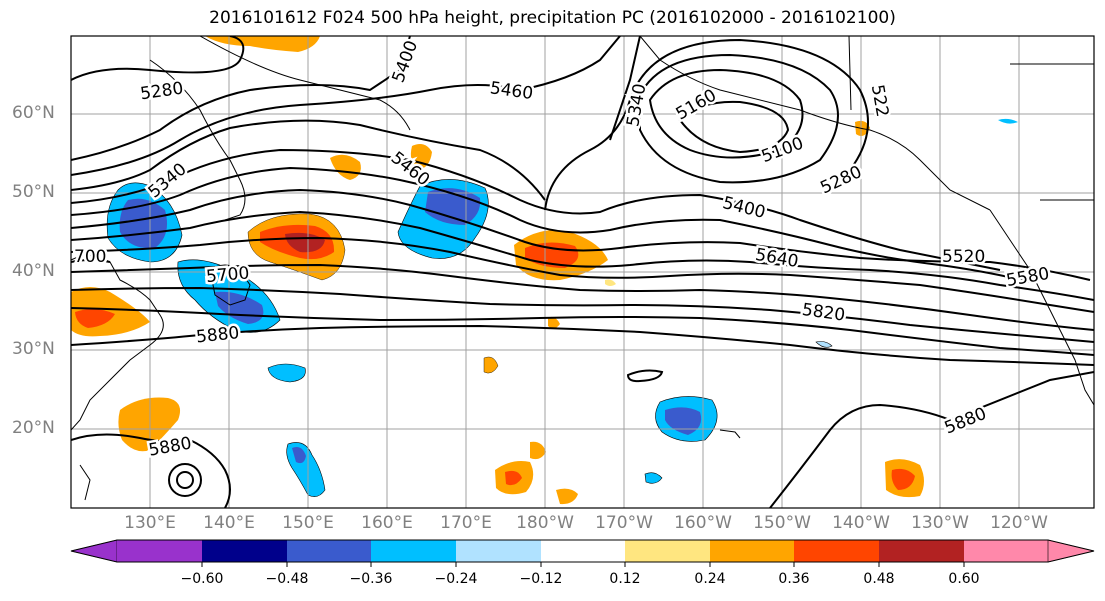 The width and height of the screenshot is (1105, 601). I want to click on contour-typhoon-inner, so click(185, 480).